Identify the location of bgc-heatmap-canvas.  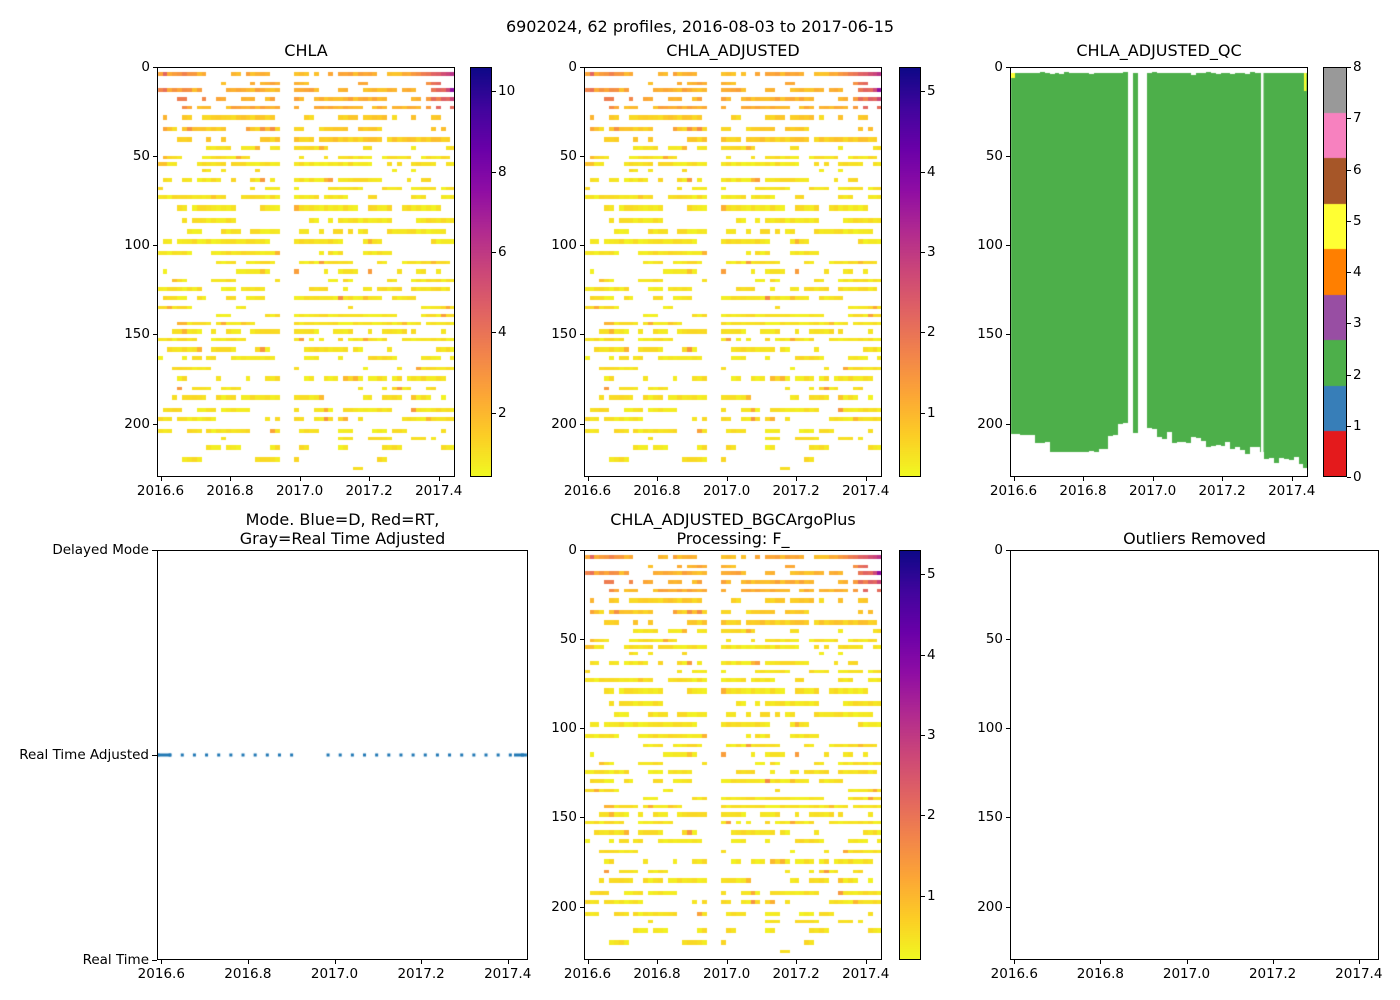
(733, 755).